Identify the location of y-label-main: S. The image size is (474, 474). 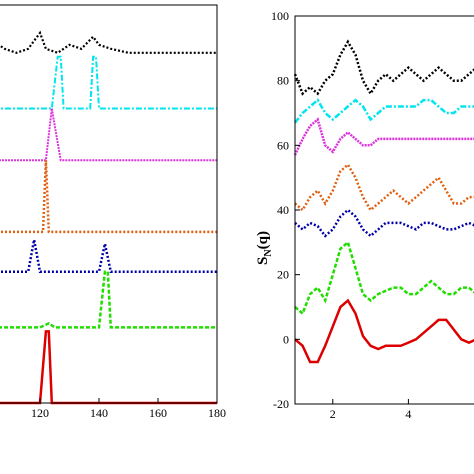
(263, 261).